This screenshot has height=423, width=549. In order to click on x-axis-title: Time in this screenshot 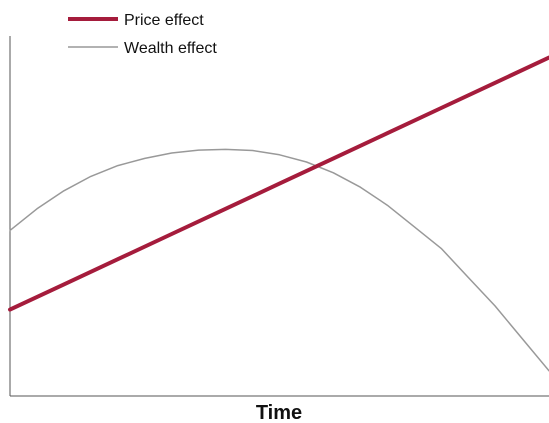, I will do `click(279, 412)`.